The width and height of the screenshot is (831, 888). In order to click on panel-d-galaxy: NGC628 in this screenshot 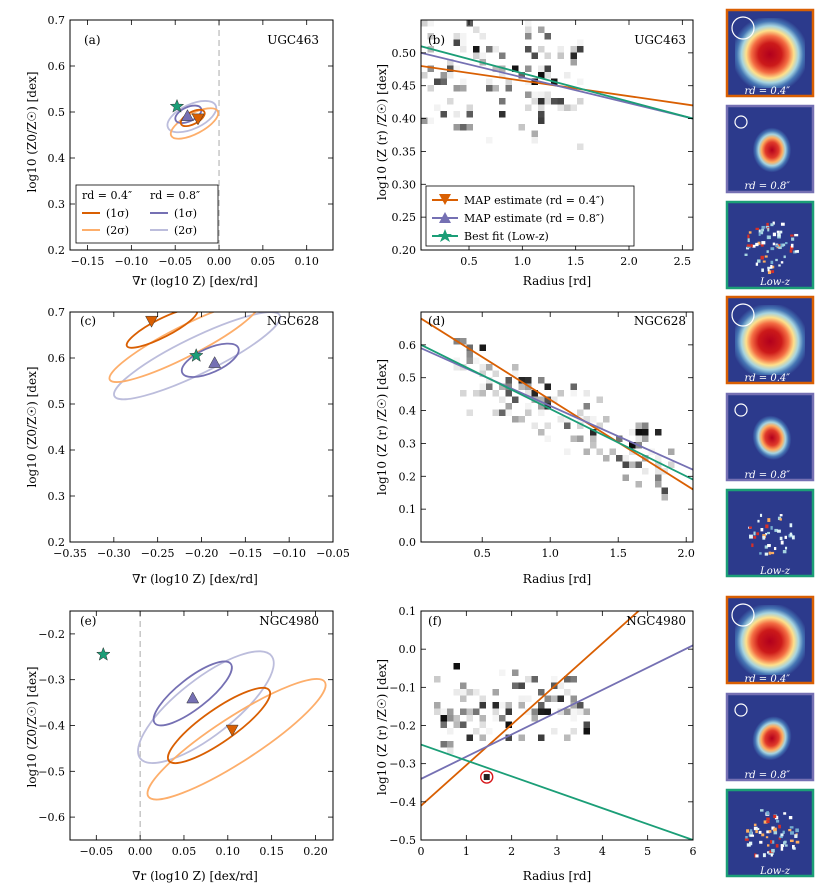, I will do `click(660, 321)`.